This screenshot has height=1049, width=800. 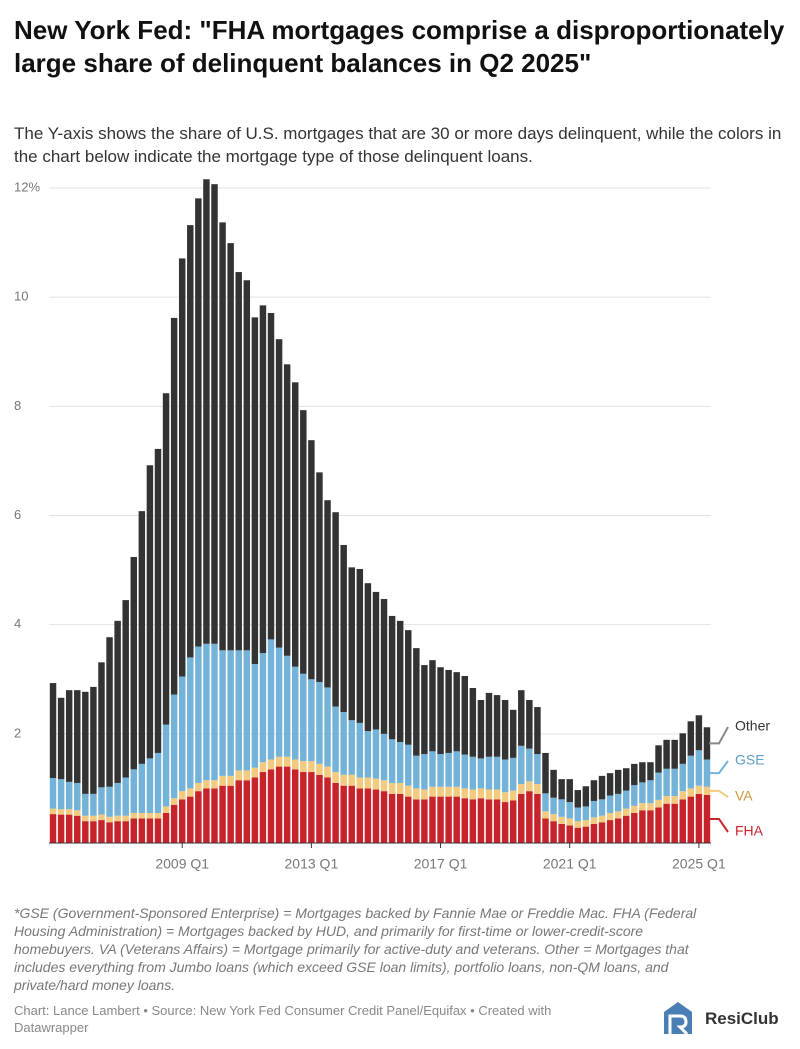 I want to click on legend-label: FHA, so click(x=749, y=831).